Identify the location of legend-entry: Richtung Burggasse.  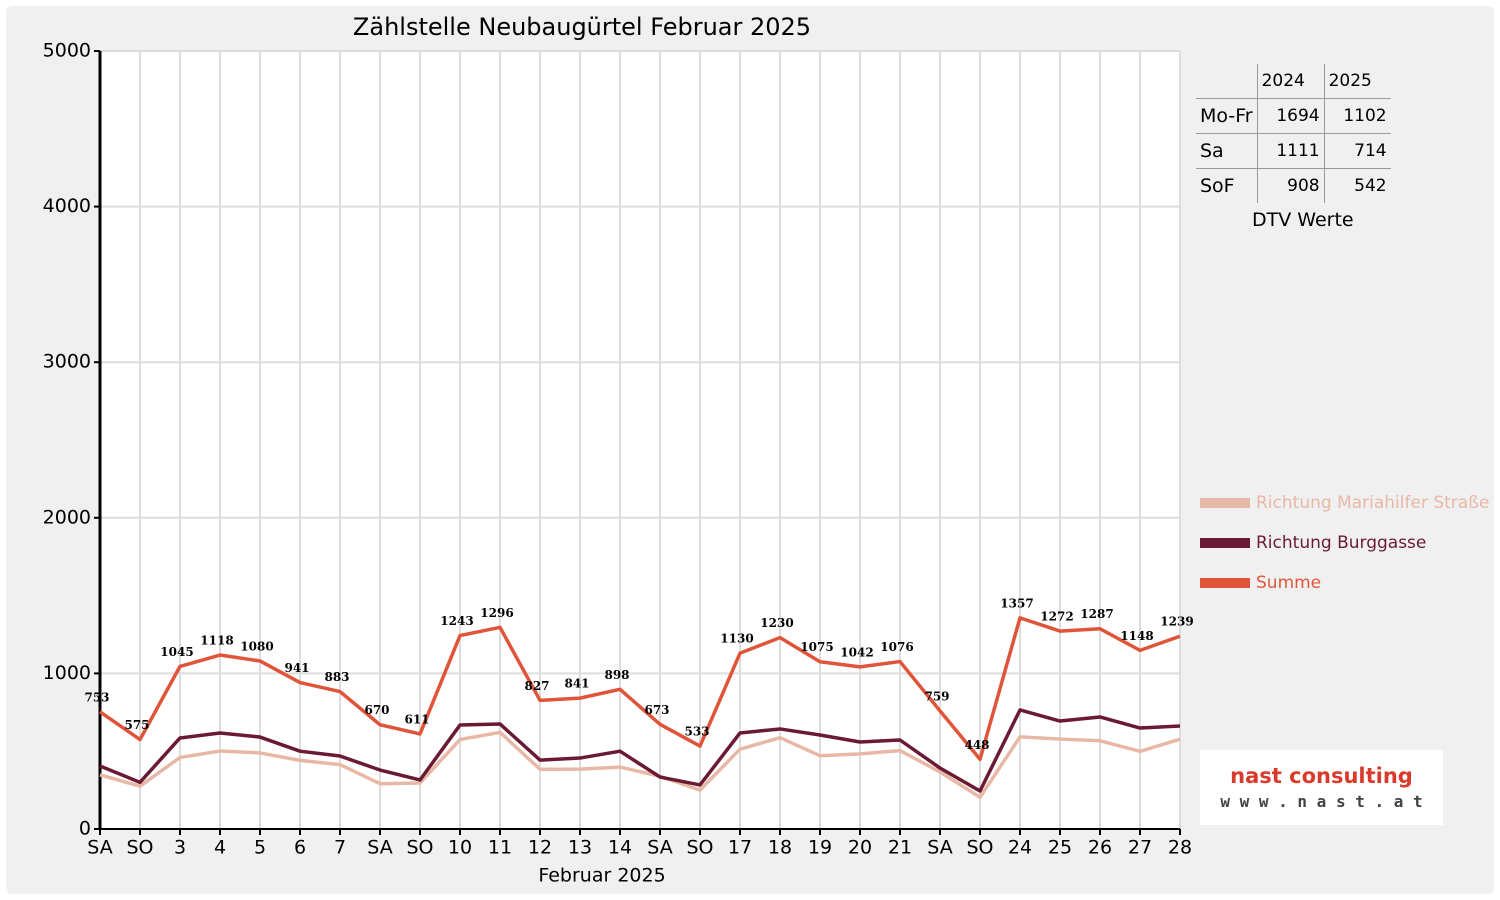
(1313, 543).